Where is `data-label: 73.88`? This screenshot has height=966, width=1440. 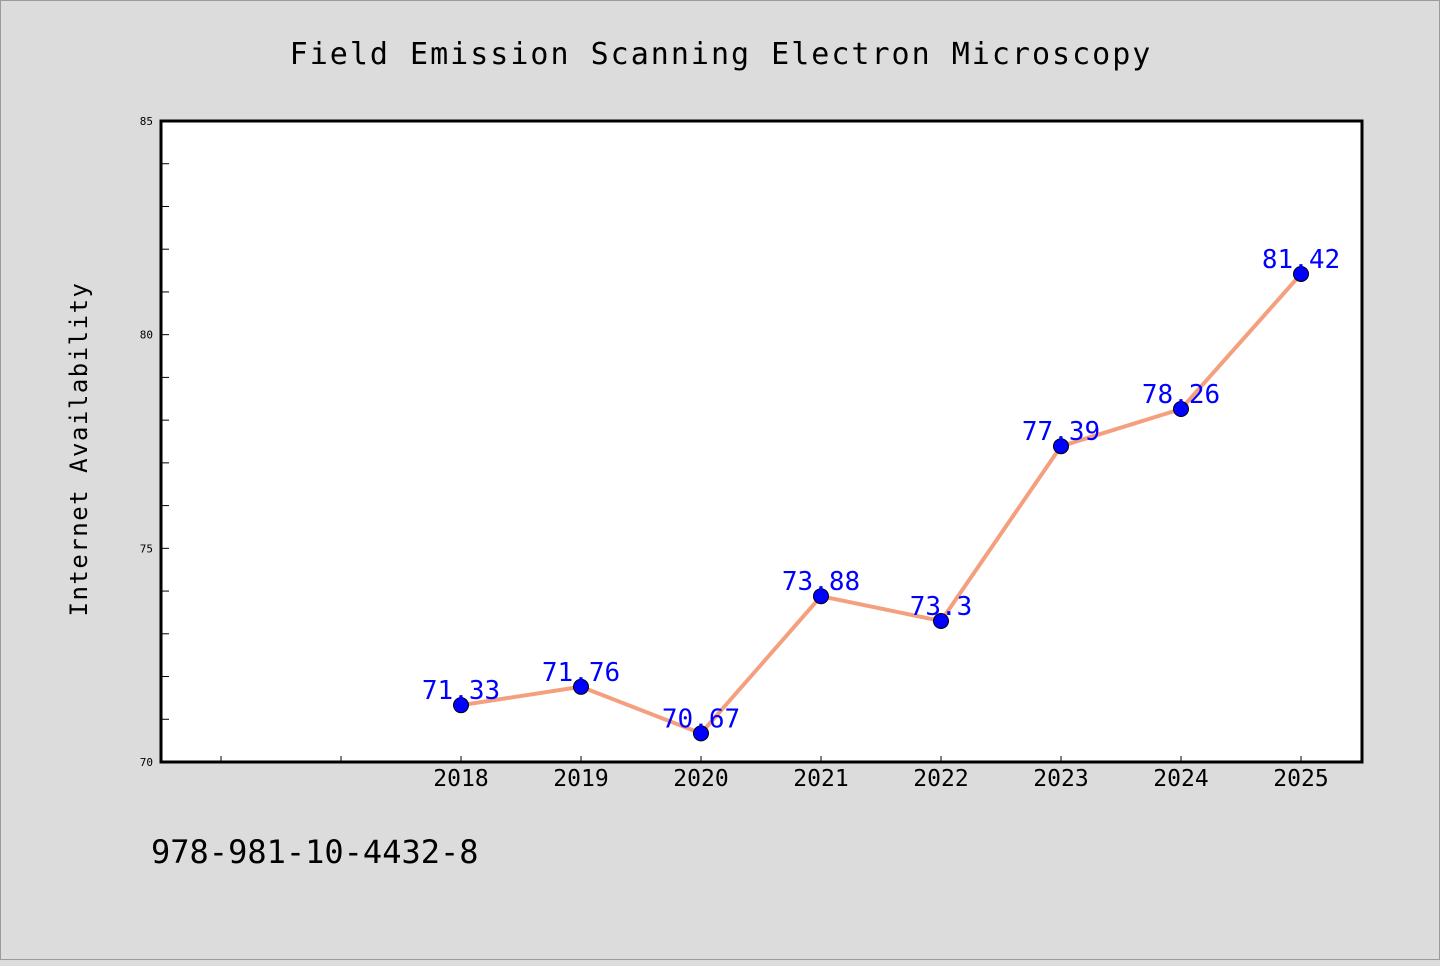 data-label: 73.88 is located at coordinates (821, 582).